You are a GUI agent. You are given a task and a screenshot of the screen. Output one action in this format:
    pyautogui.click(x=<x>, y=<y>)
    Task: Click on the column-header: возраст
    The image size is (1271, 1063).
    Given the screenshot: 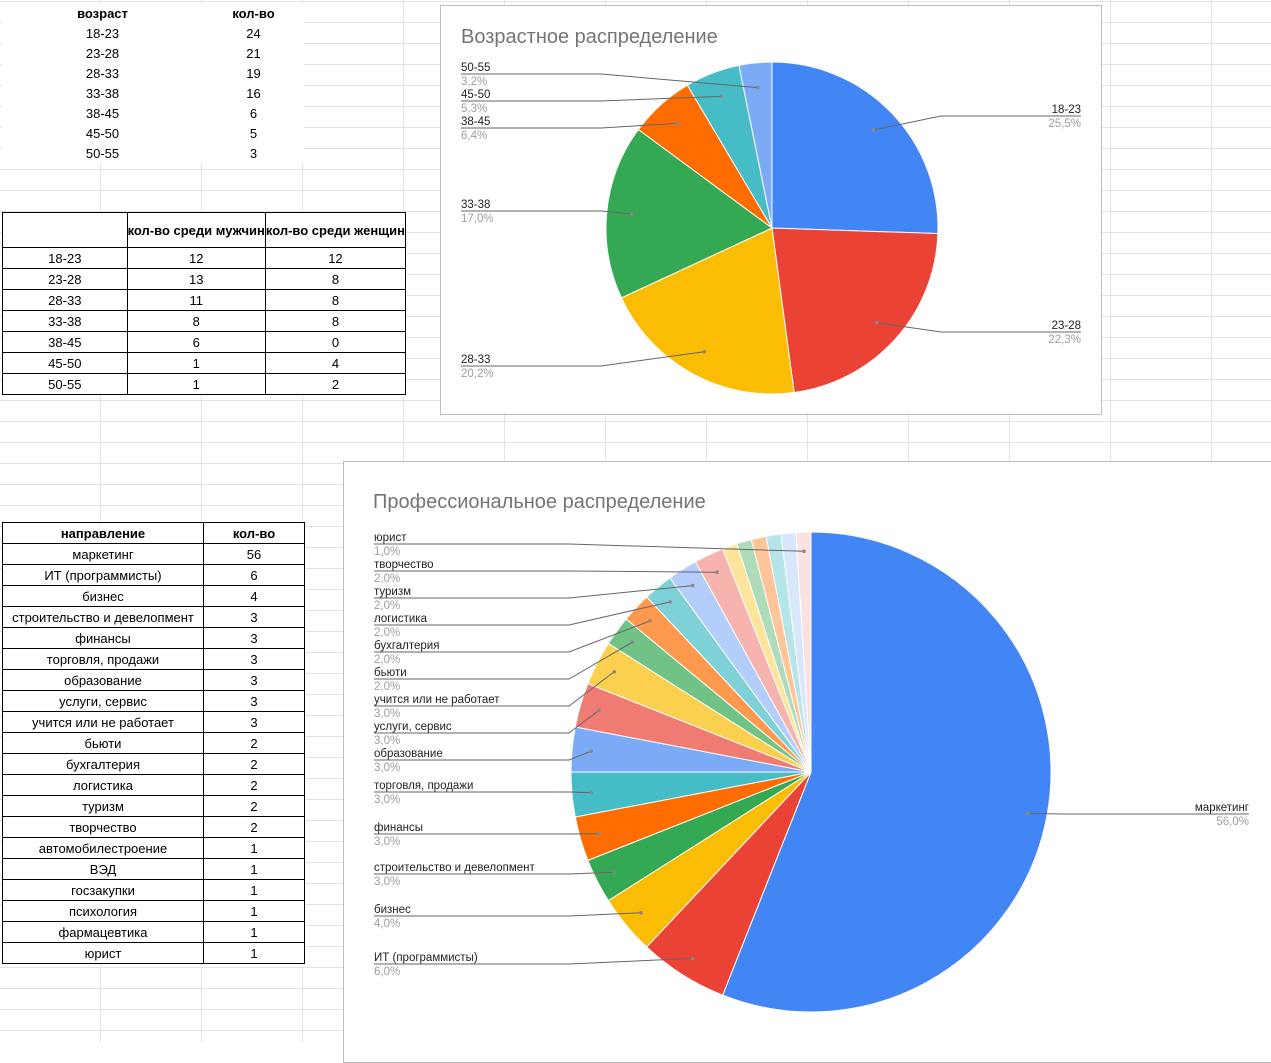 What is the action you would take?
    pyautogui.click(x=102, y=13)
    